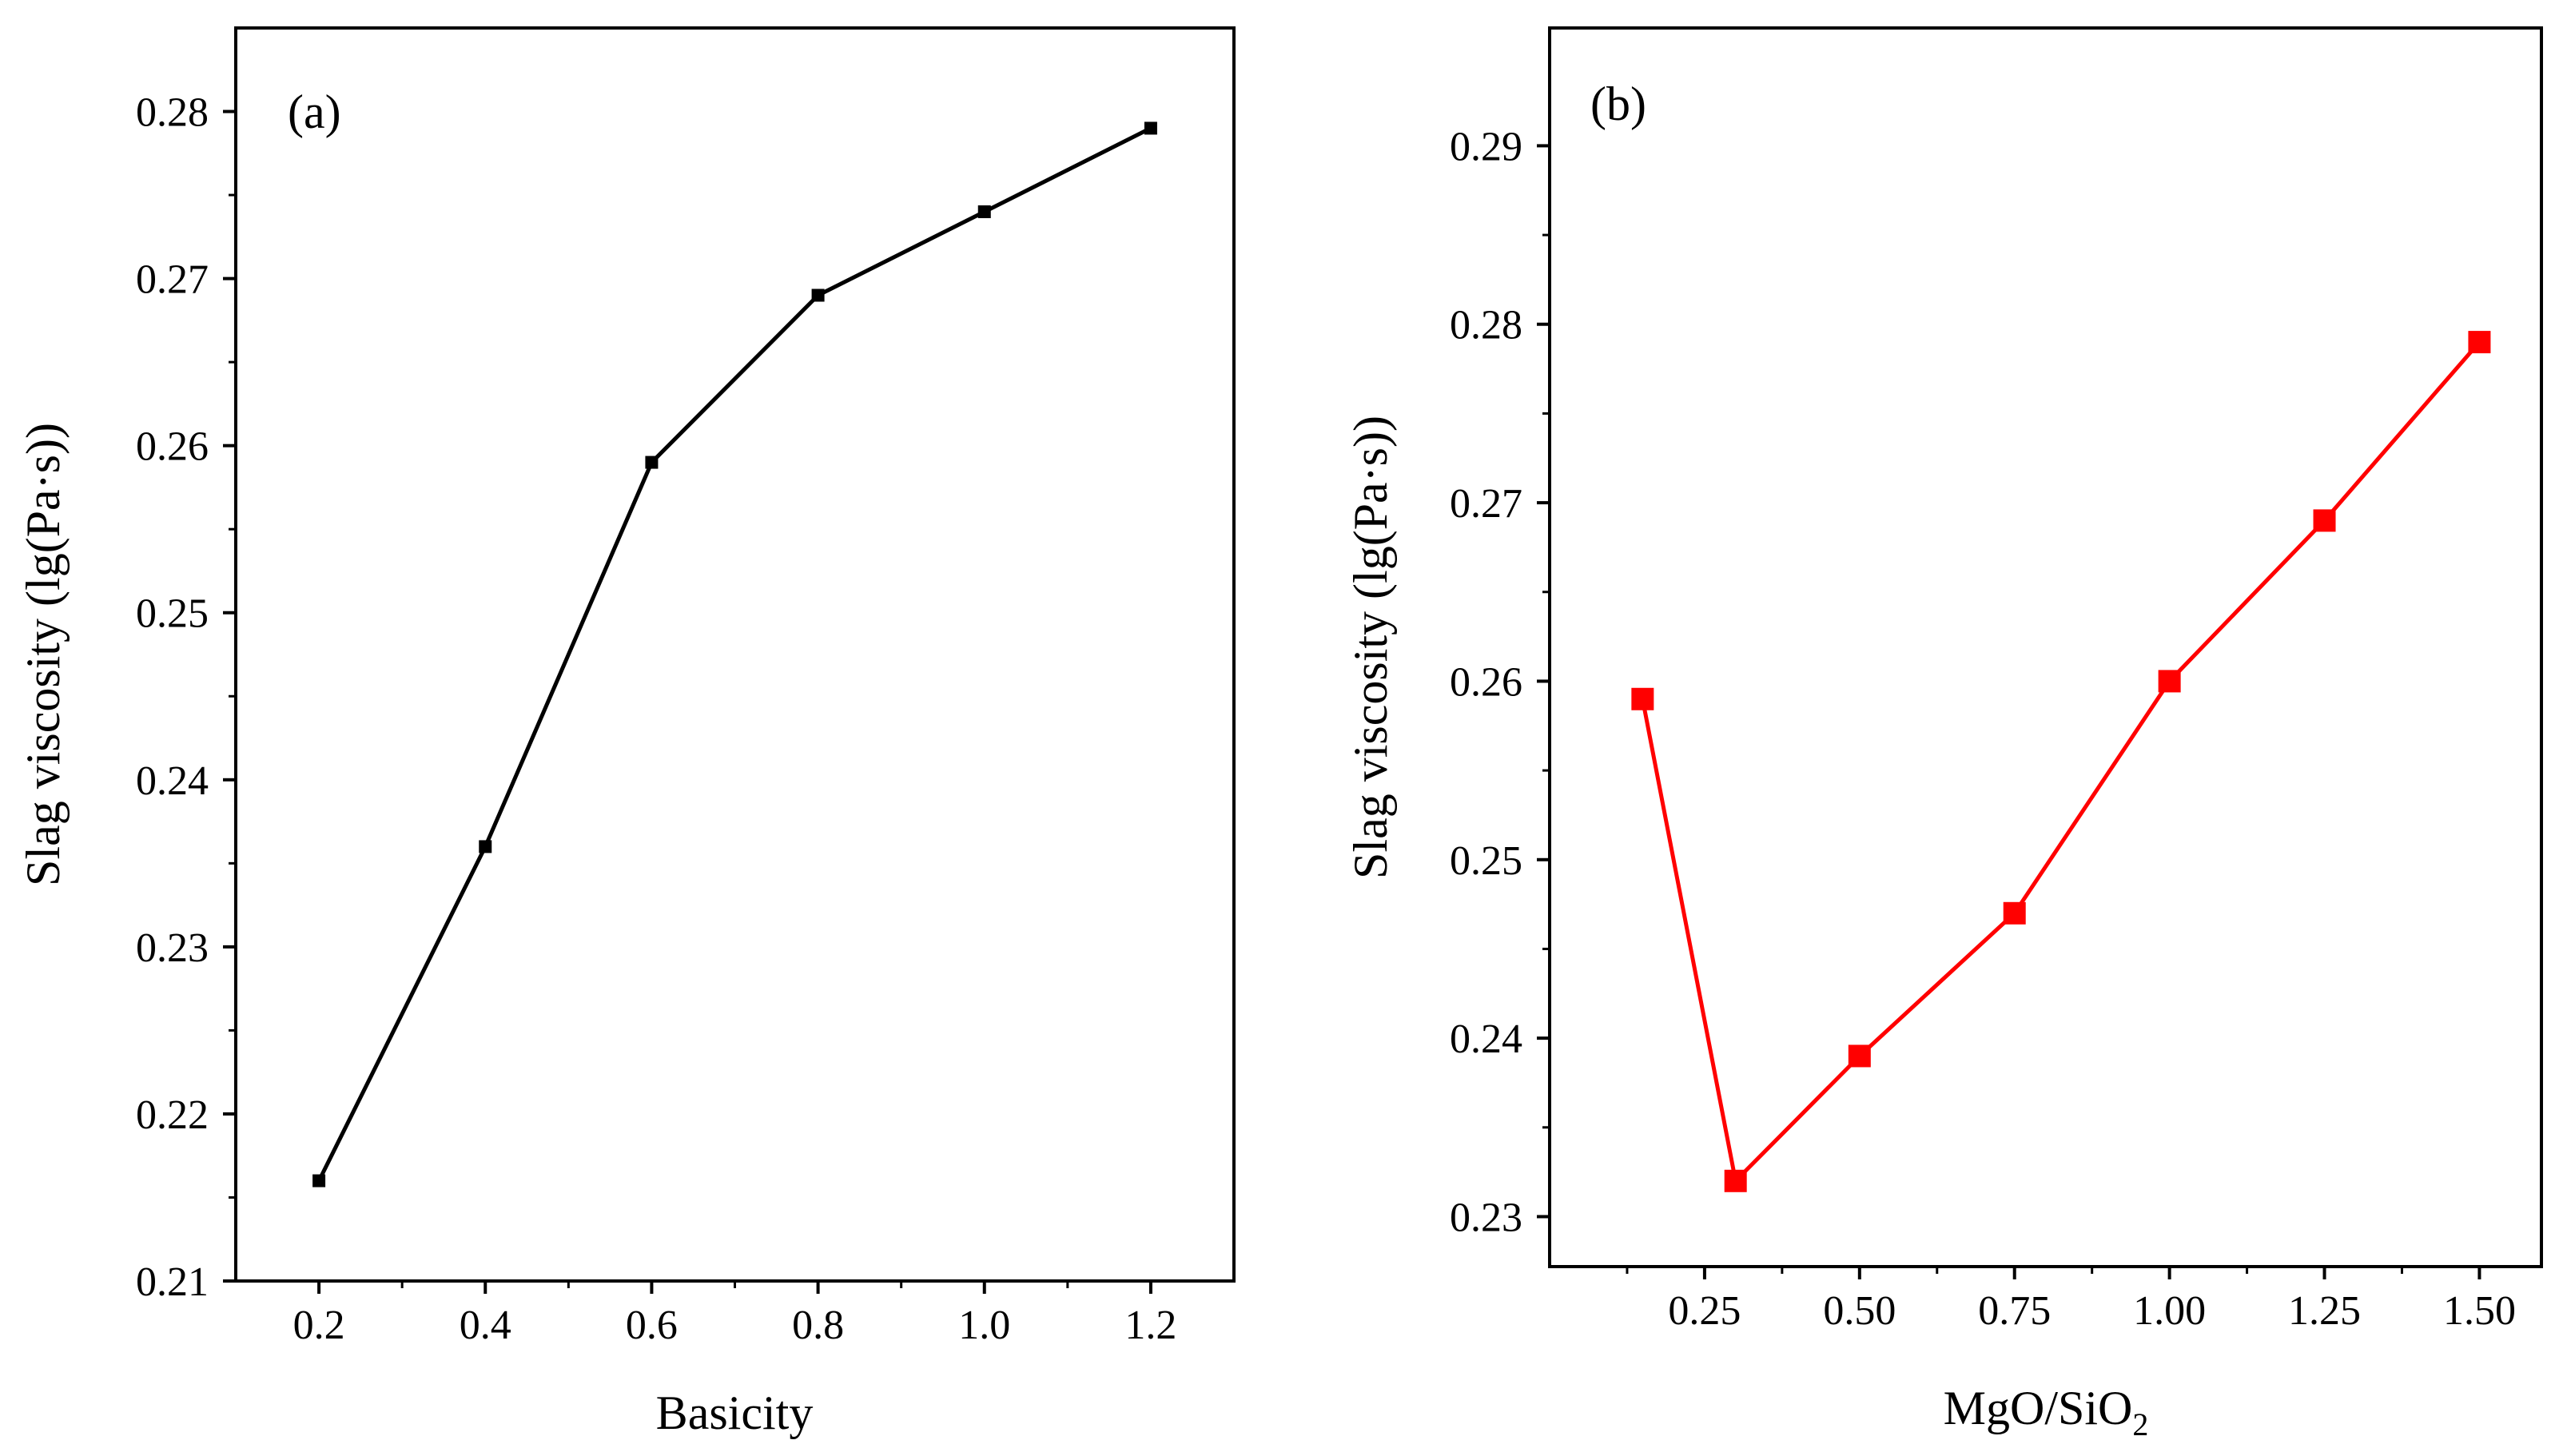 This screenshot has width=2559, height=1456. I want to click on y-tick-label-a: 0.25, so click(172, 614).